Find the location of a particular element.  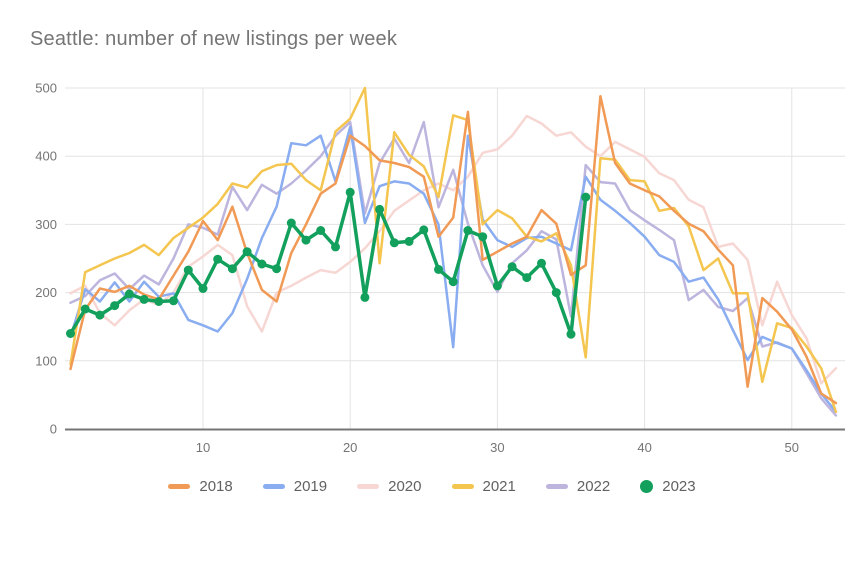

legend-label: 2021 is located at coordinates (499, 486).